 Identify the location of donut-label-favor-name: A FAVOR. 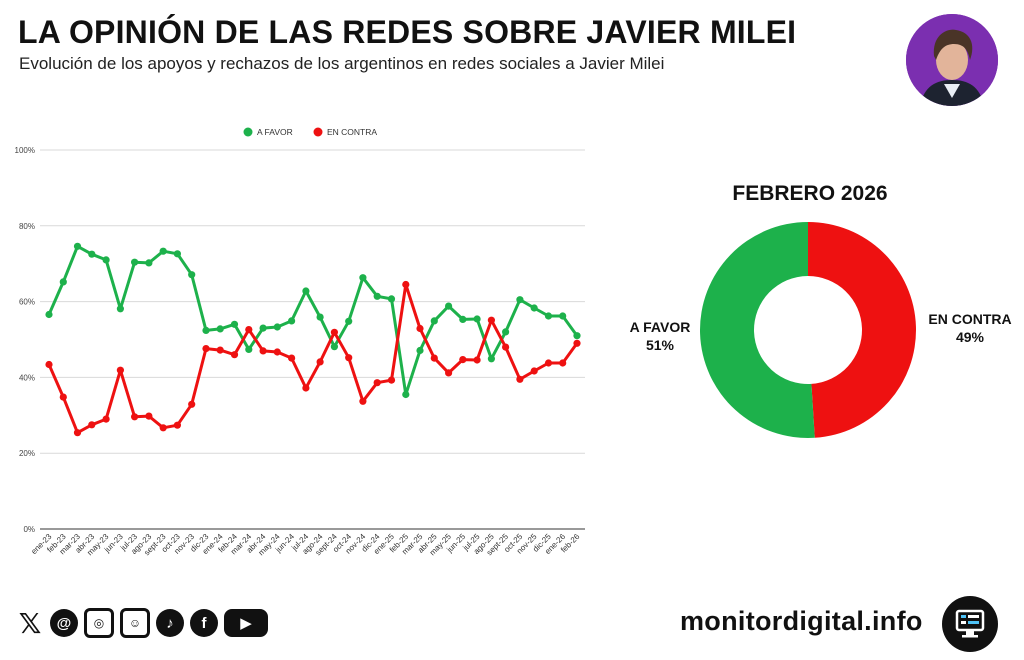
(660, 327).